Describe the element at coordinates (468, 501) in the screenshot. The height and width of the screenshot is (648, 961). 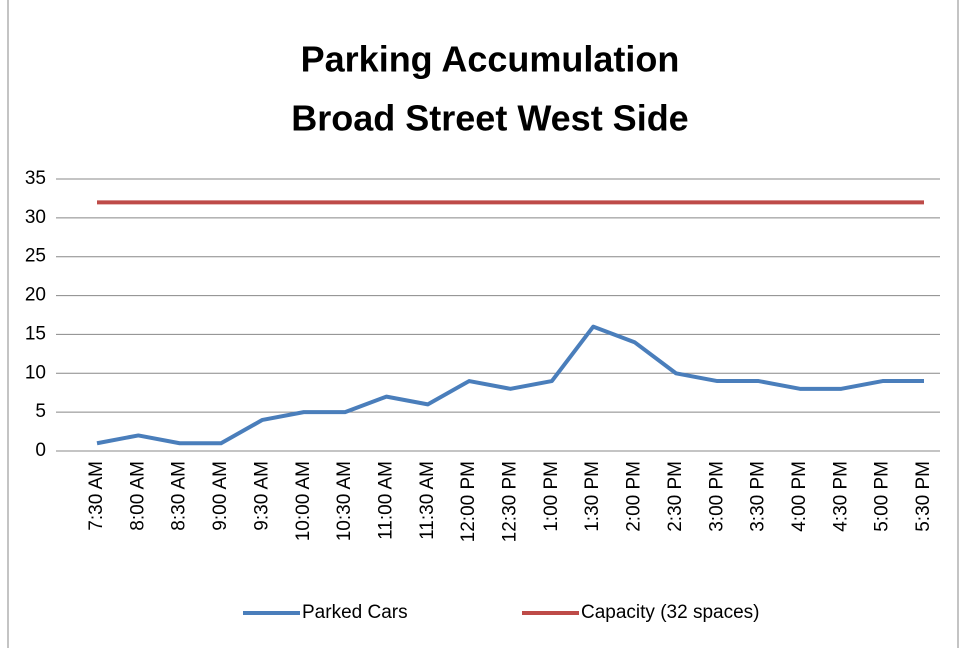
I see `x-tick-label: 12:00 PM` at that location.